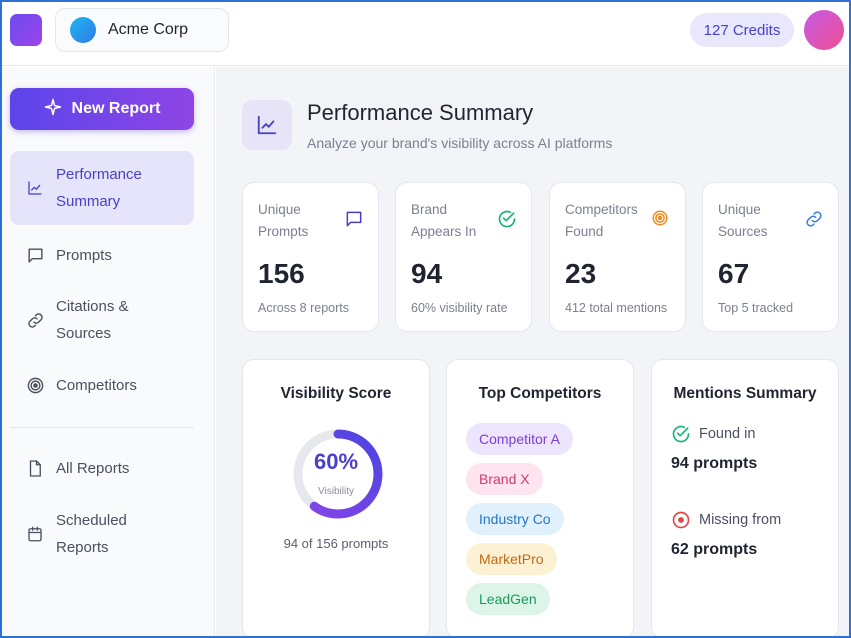  Describe the element at coordinates (102, 427) in the screenshot. I see `sidebar-divider` at that location.